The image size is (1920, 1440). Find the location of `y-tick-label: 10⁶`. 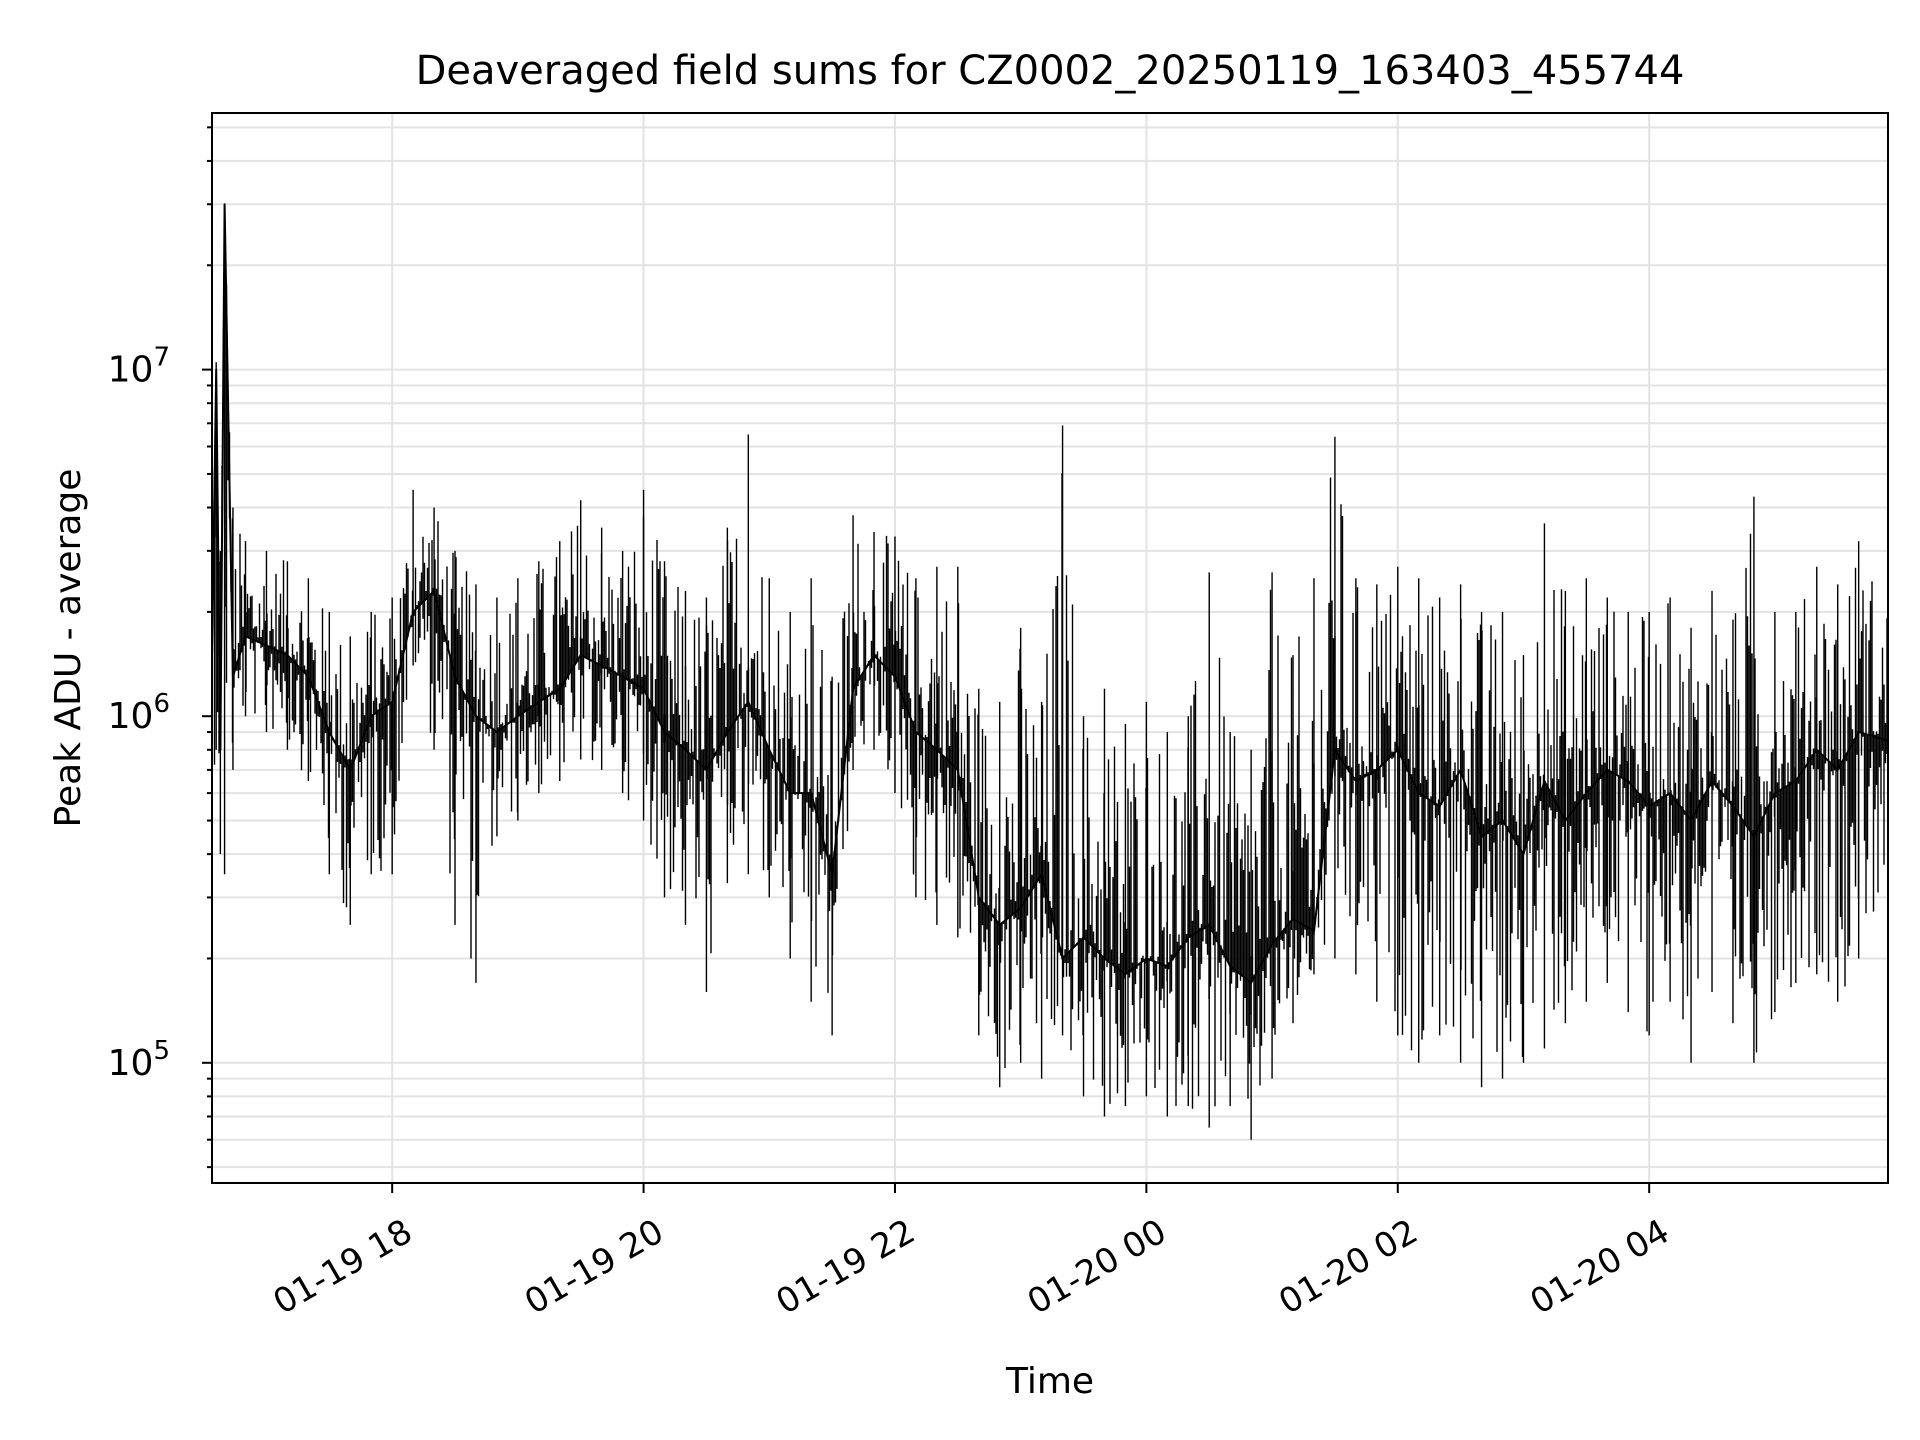

y-tick-label: 10⁶ is located at coordinates (139, 713).